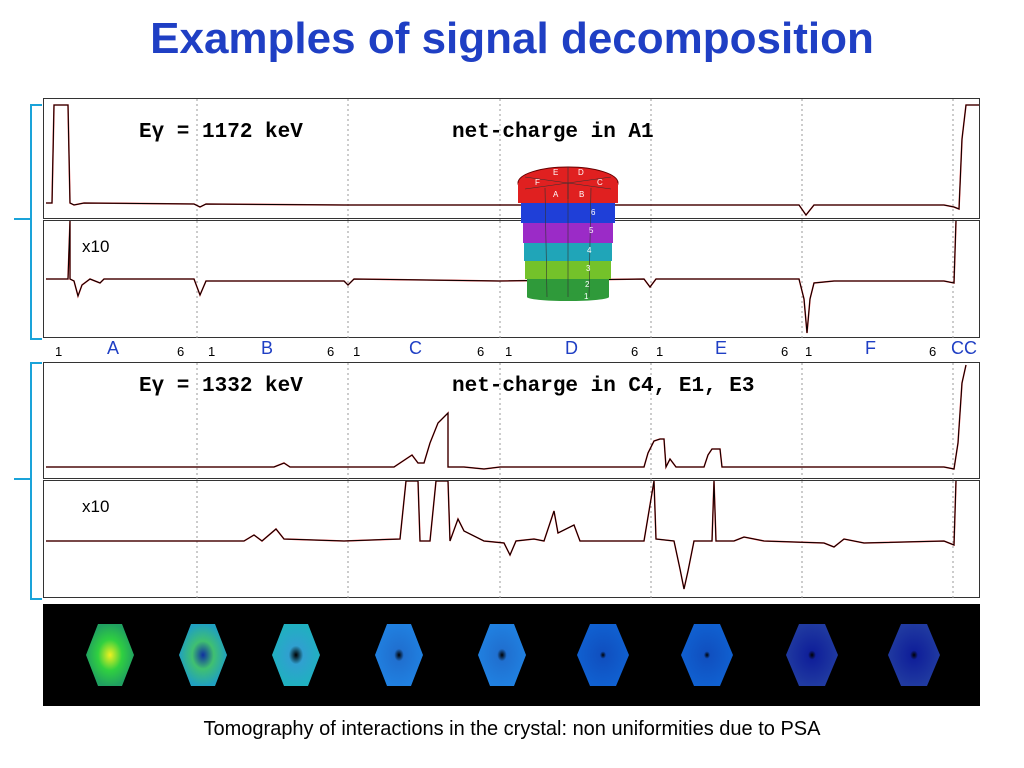 This screenshot has height=768, width=1024. Describe the element at coordinates (591, 230) in the screenshot. I see `crystal-ring-5: 5` at that location.